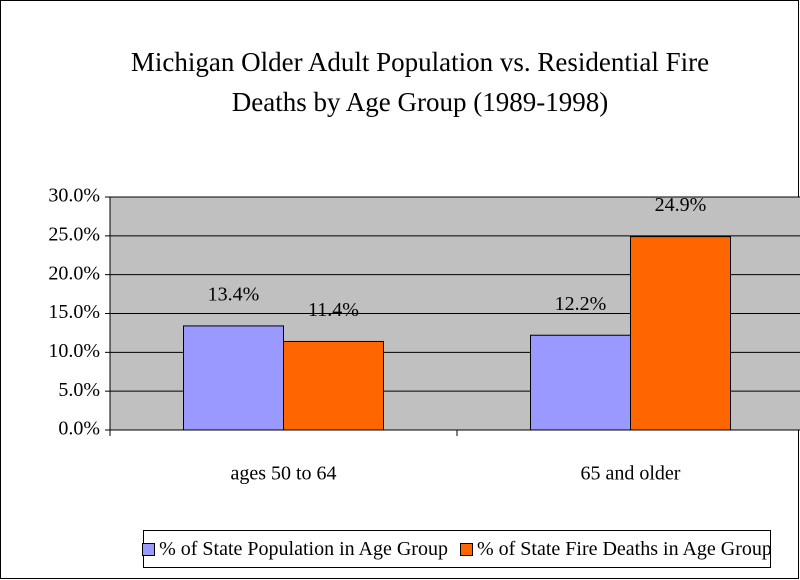 This screenshot has height=580, width=800. I want to click on x-tick-label: 65 and older, so click(631, 474).